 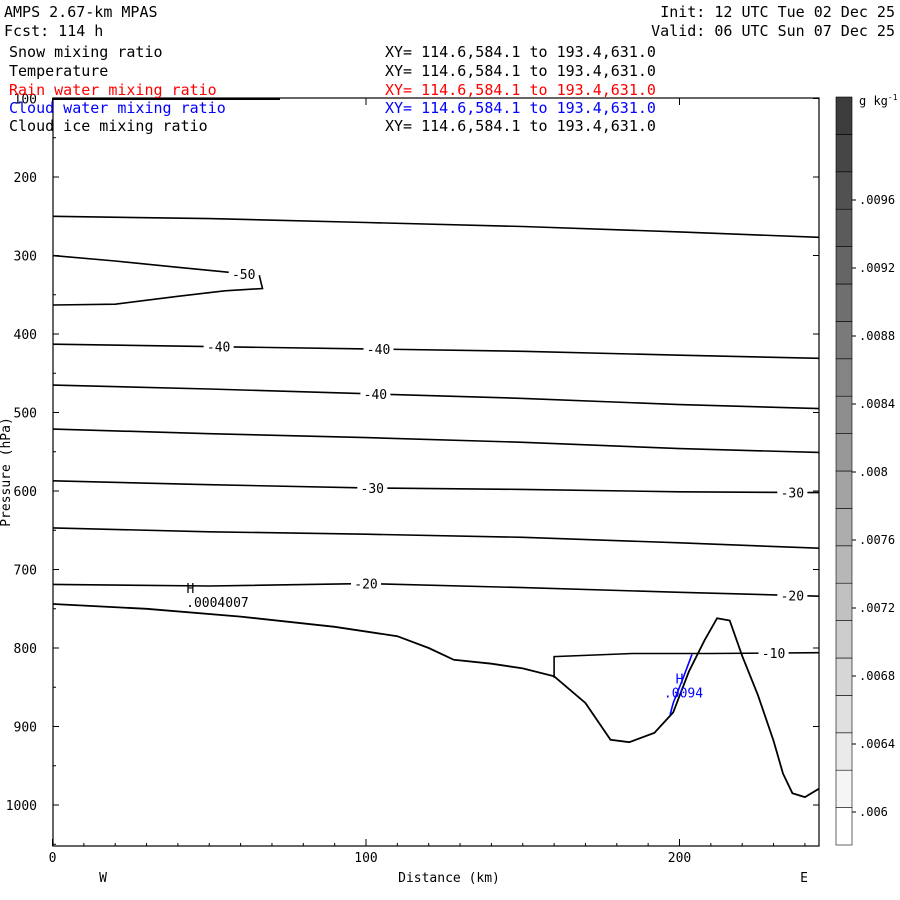 What do you see at coordinates (520, 90) in the screenshot?
I see `field-rain-xy: XY= 114.6,584.1 to 193.4,631.0` at bounding box center [520, 90].